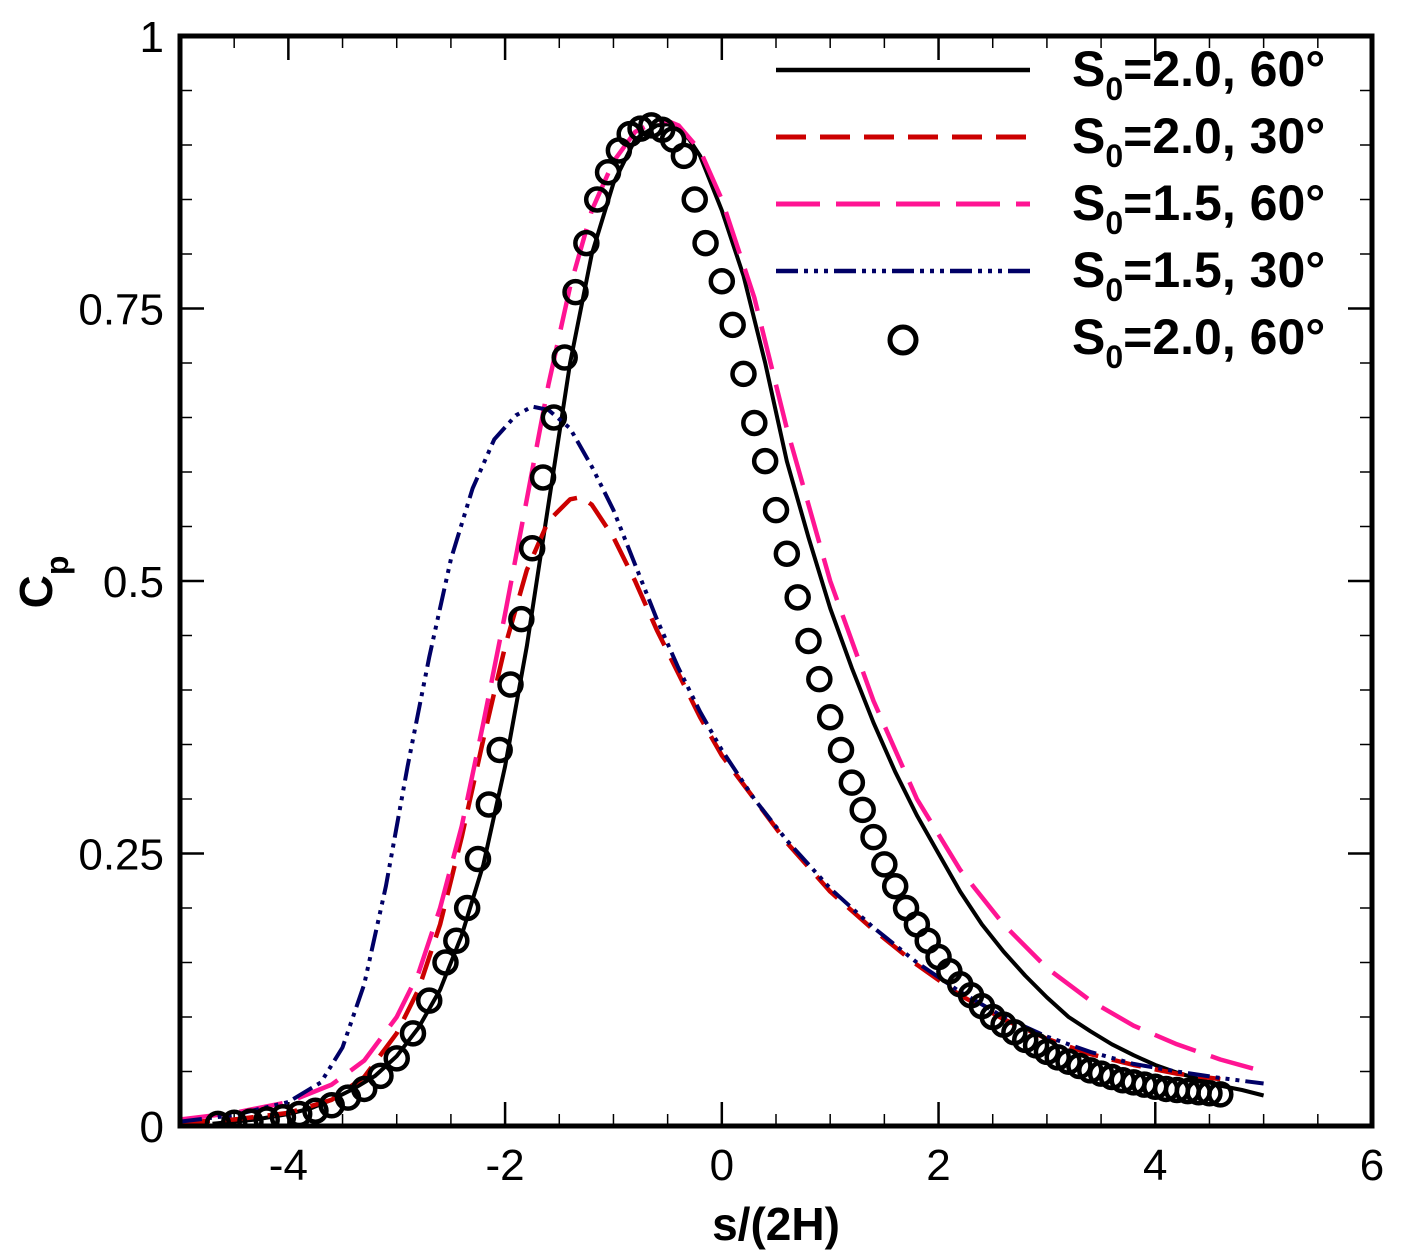  What do you see at coordinates (1372, 1165) in the screenshot?
I see `x-tick-label: 6` at bounding box center [1372, 1165].